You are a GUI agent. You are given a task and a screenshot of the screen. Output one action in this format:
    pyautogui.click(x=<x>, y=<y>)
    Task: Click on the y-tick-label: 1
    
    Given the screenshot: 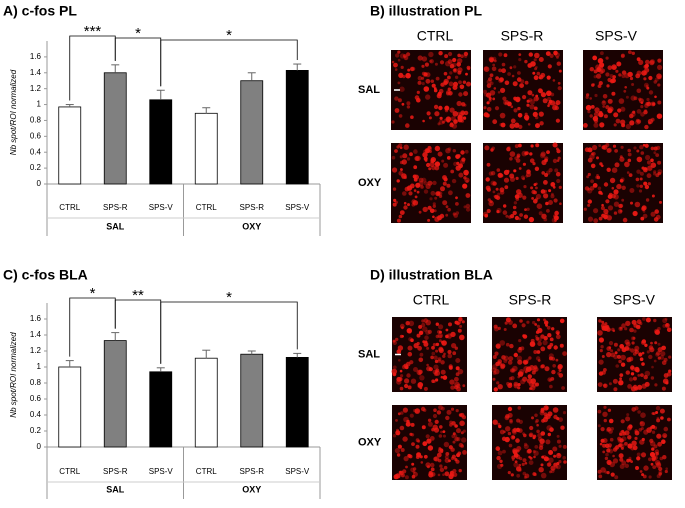 What is the action you would take?
    pyautogui.click(x=39, y=104)
    